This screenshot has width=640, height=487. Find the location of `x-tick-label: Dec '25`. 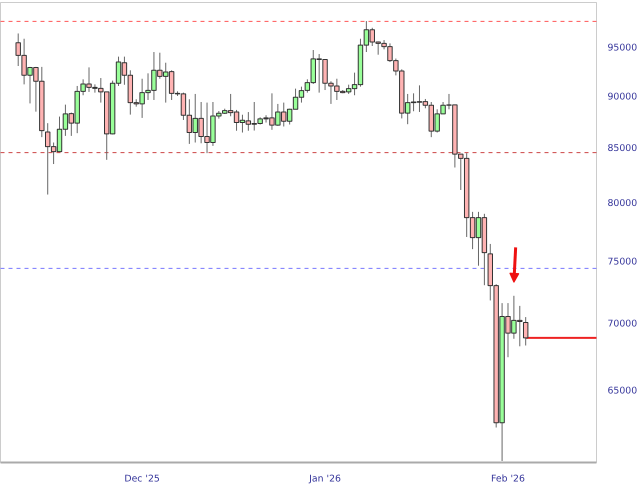

x-tick-label: Dec '25 is located at coordinates (142, 479).